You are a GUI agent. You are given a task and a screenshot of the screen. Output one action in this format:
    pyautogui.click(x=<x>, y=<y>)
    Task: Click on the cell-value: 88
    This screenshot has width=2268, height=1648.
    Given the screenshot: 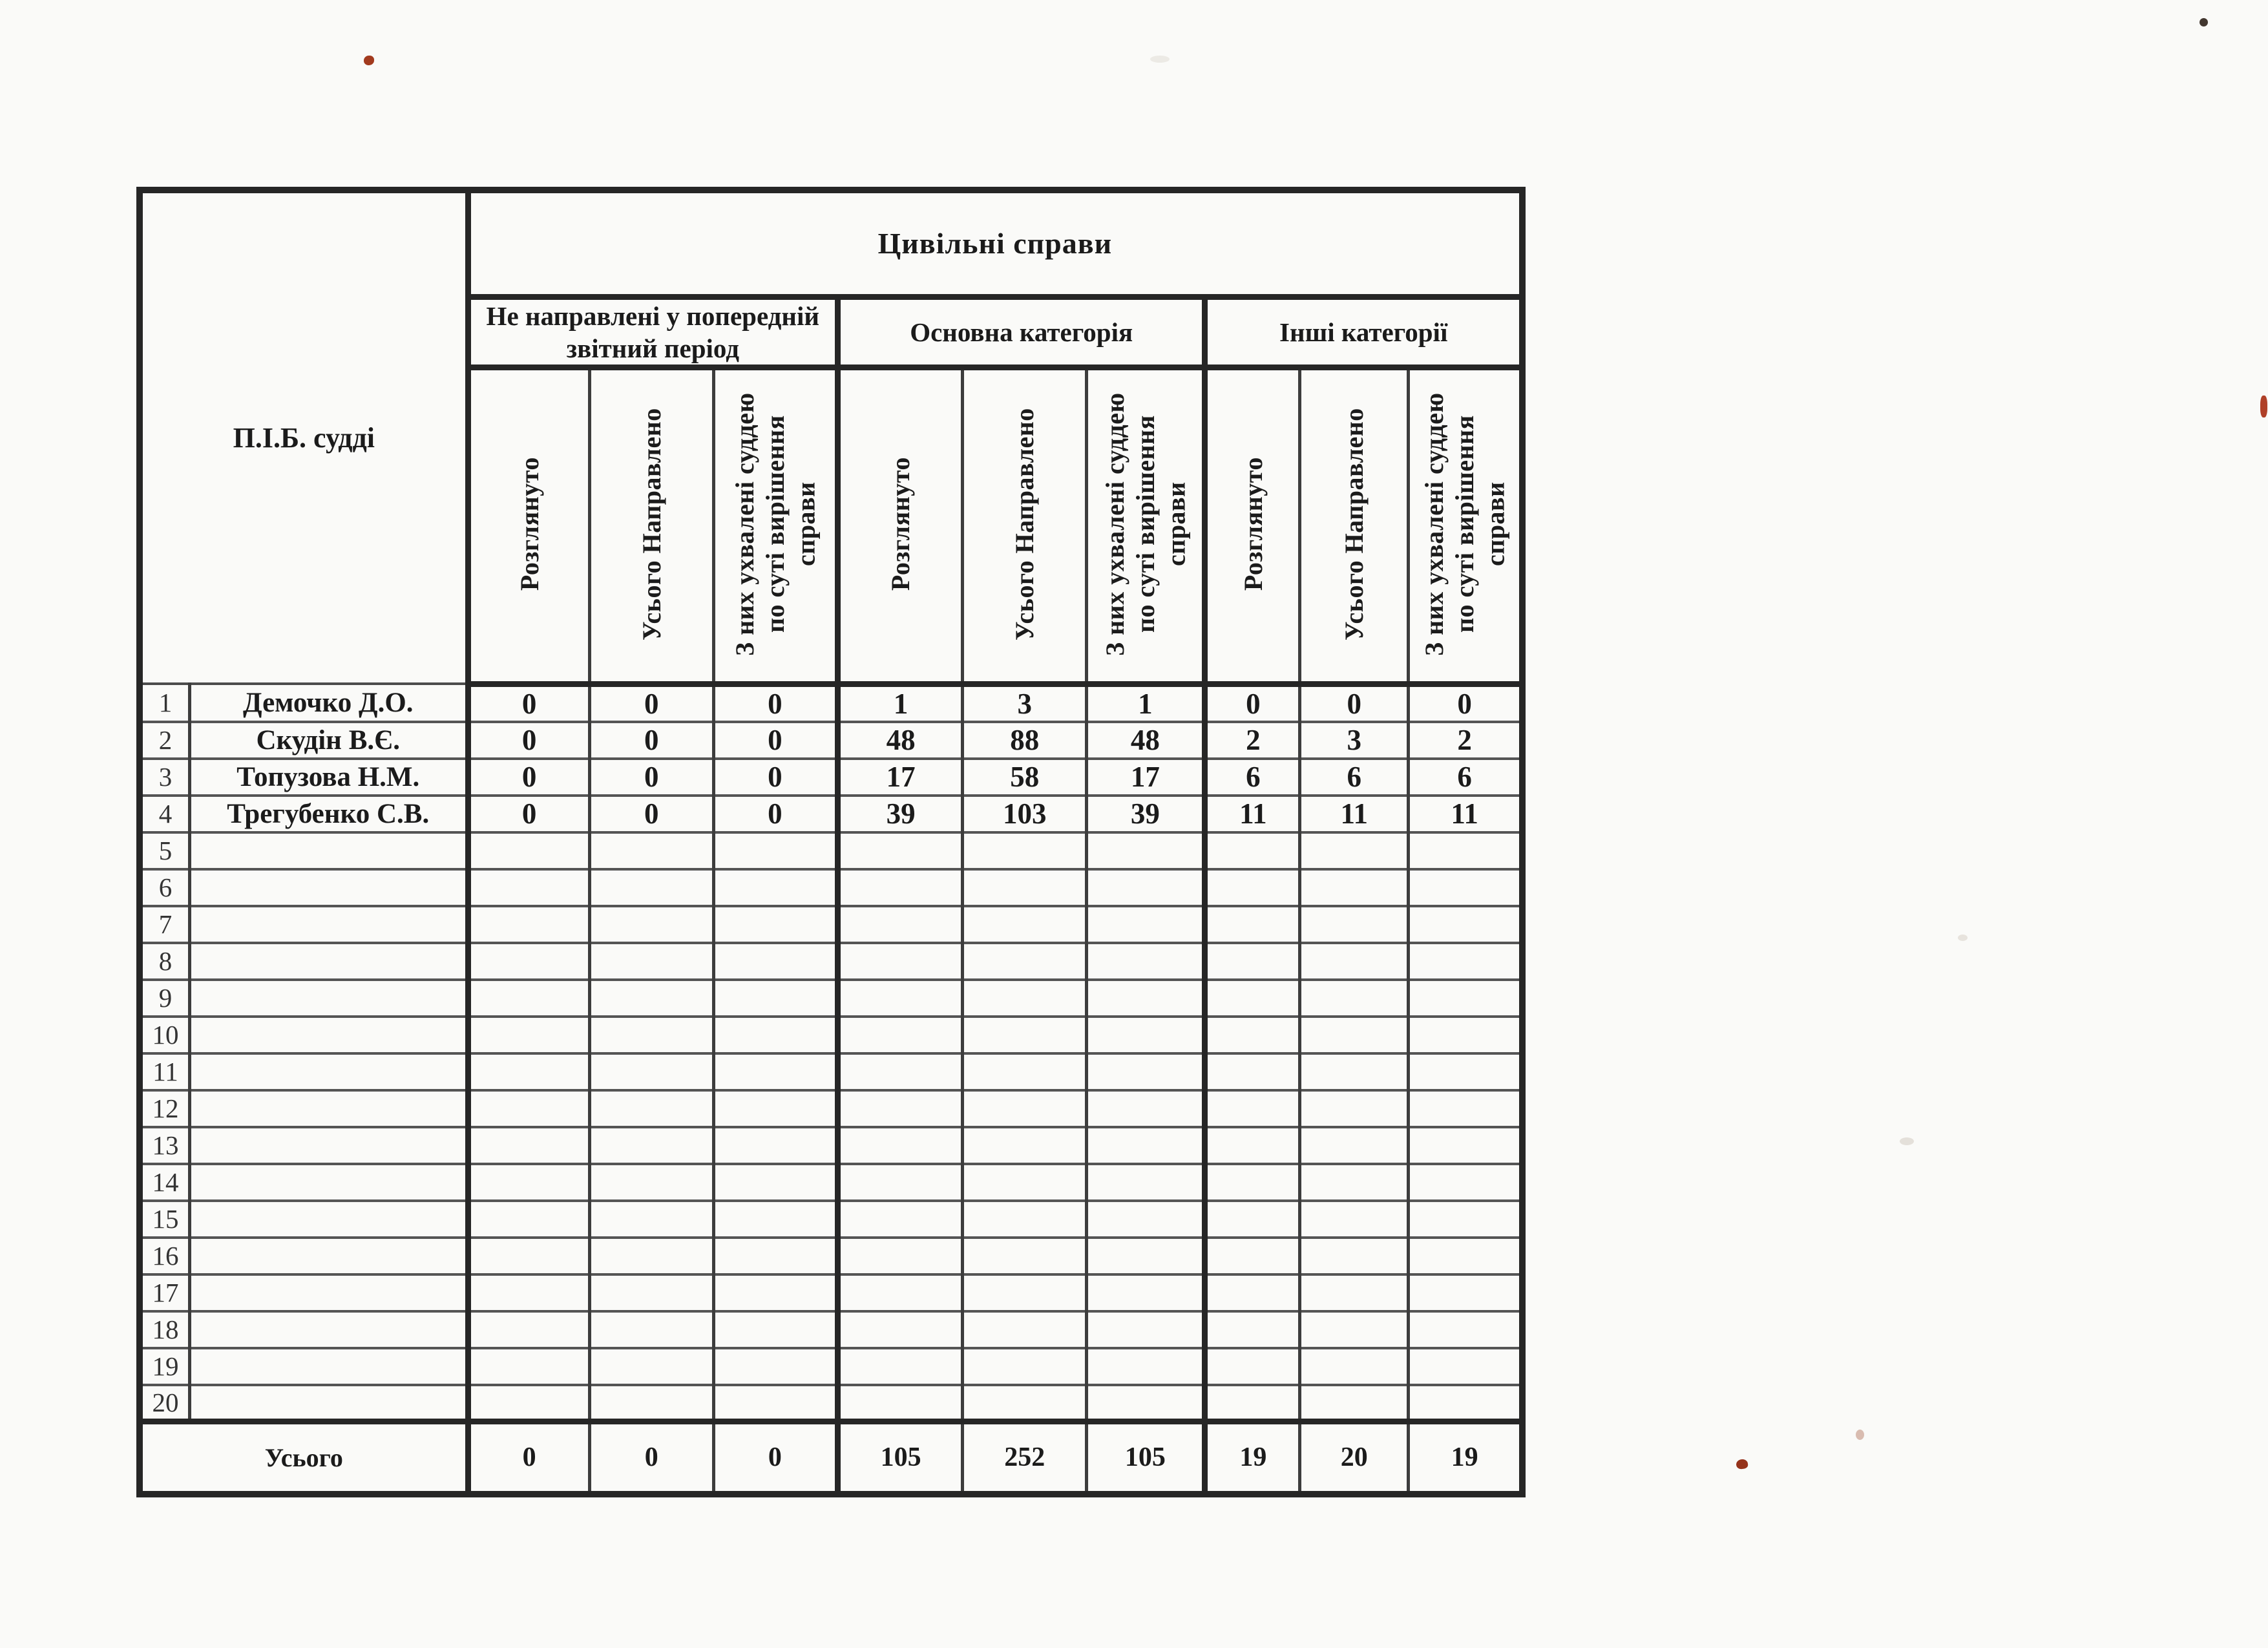 What is the action you would take?
    pyautogui.click(x=1025, y=740)
    